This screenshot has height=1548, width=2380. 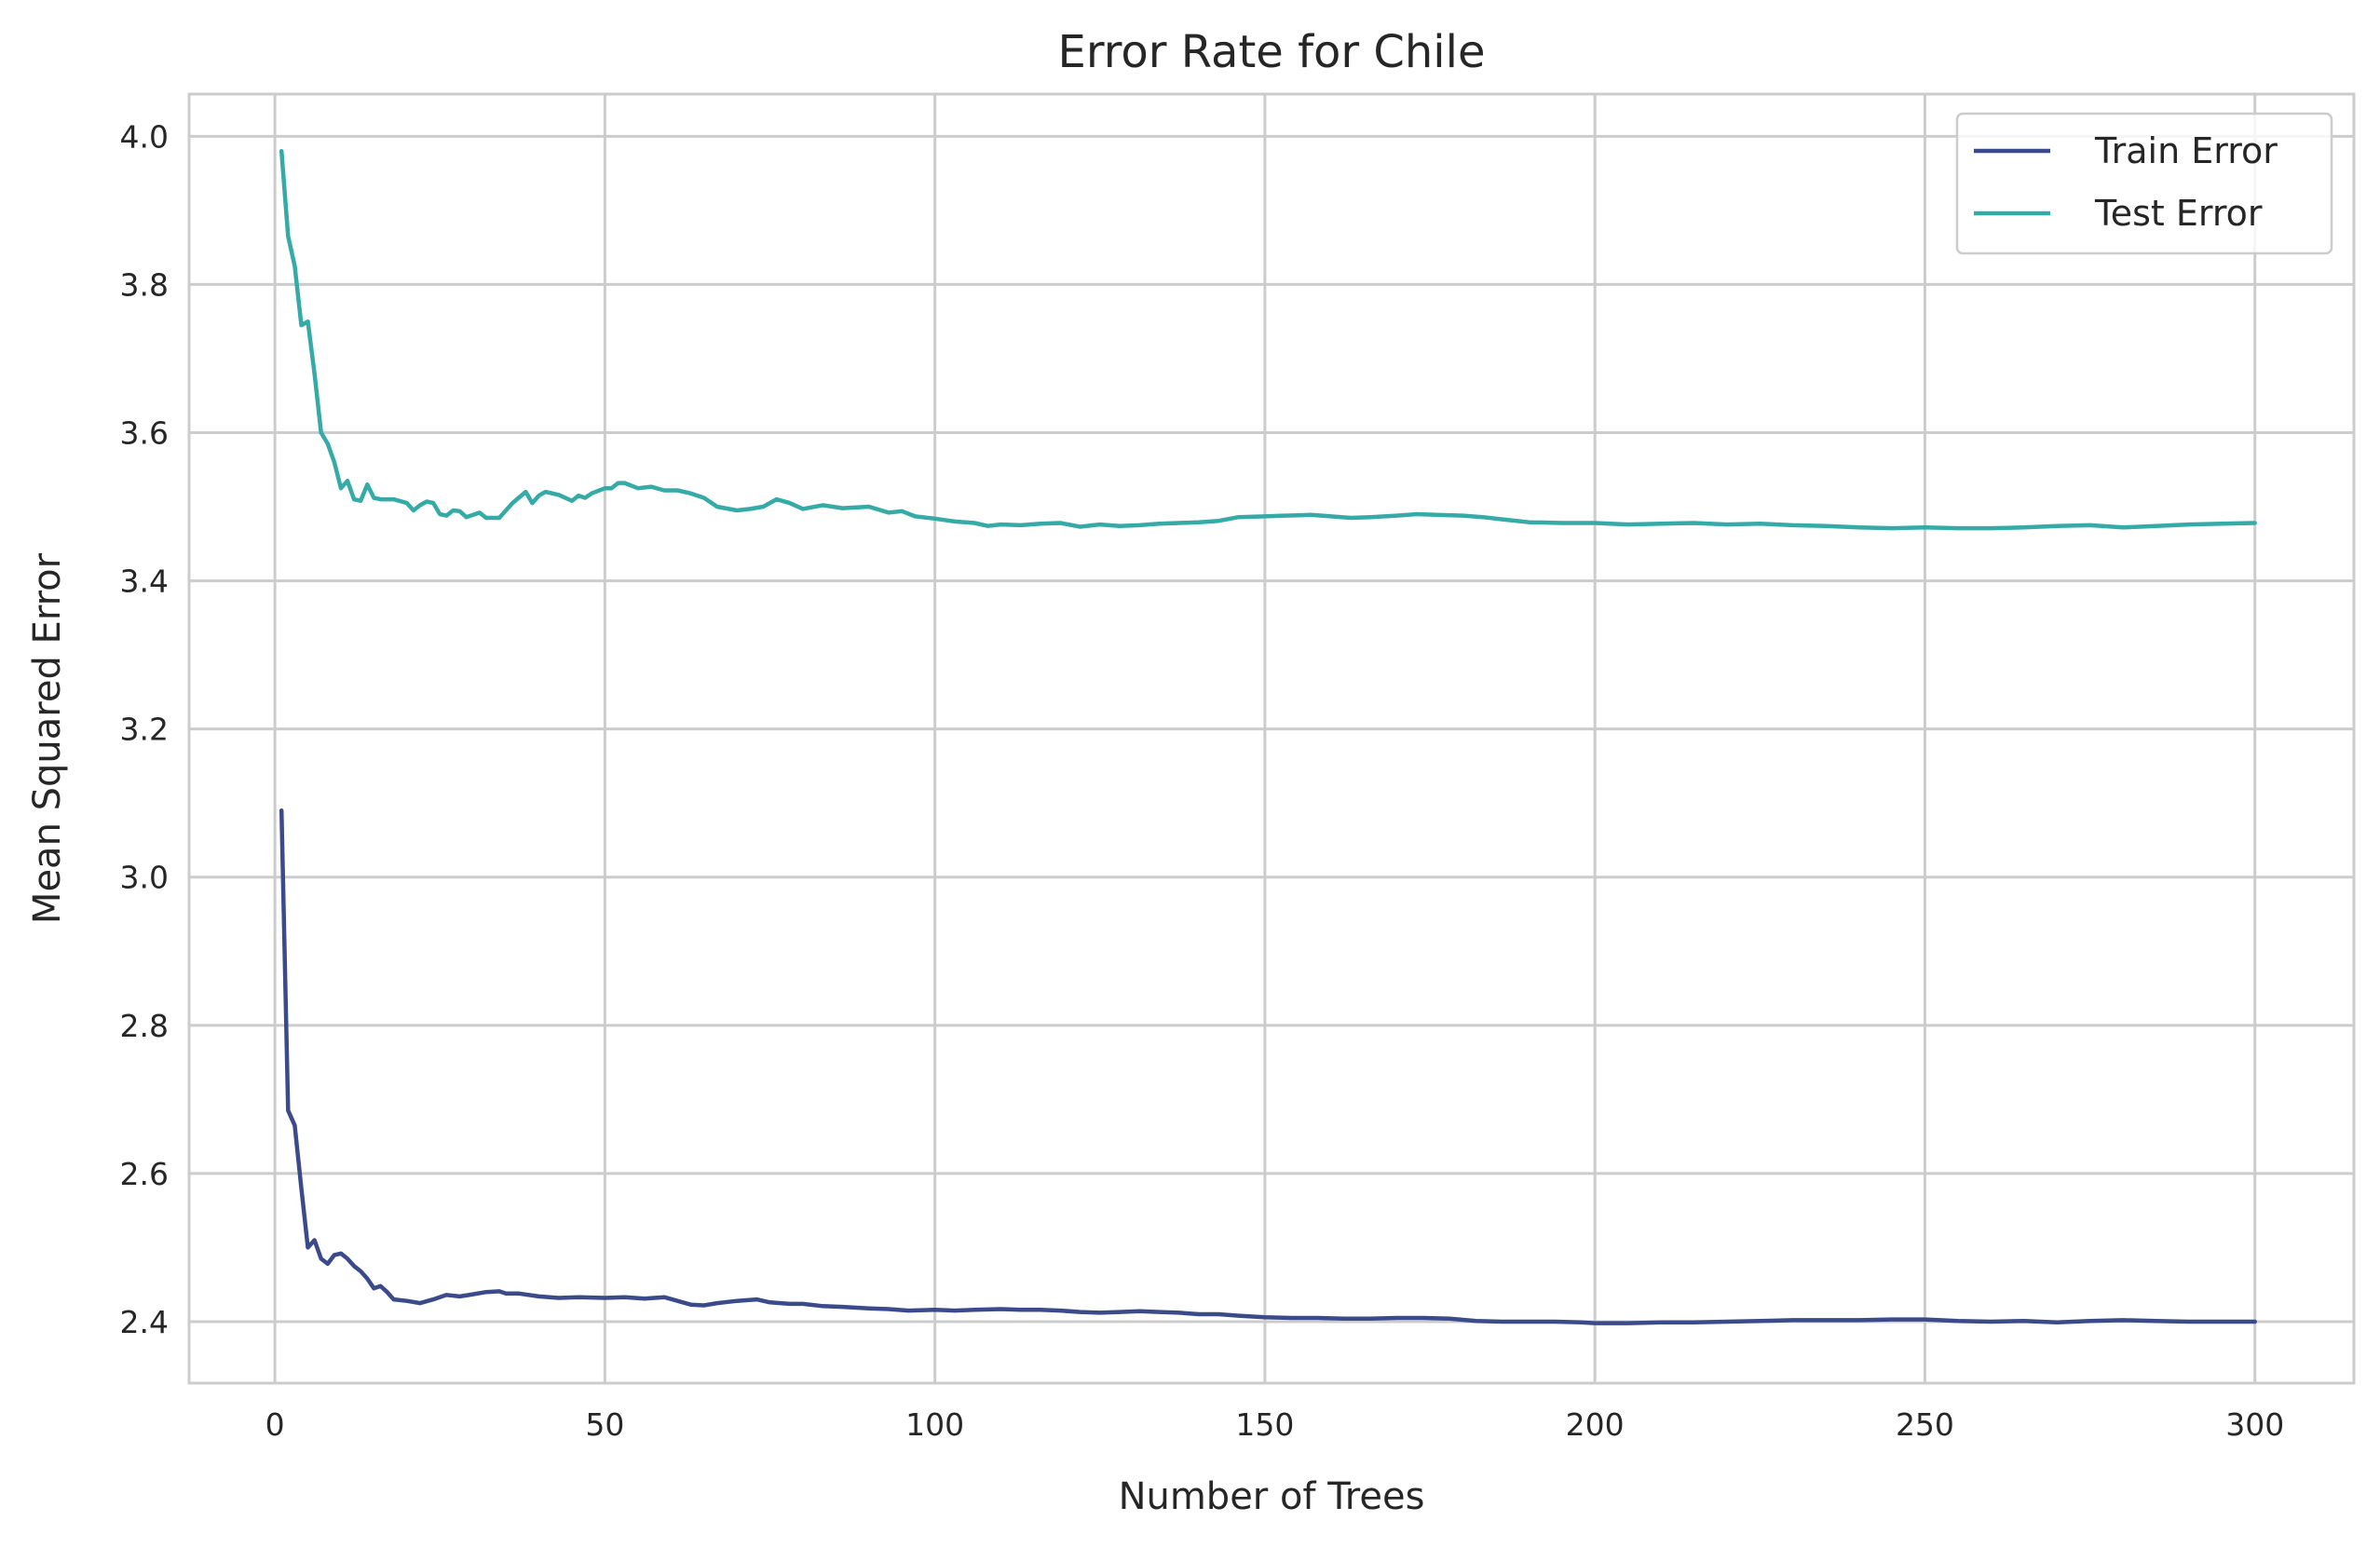 I want to click on legend: Train Error Test Error, so click(x=2144, y=183).